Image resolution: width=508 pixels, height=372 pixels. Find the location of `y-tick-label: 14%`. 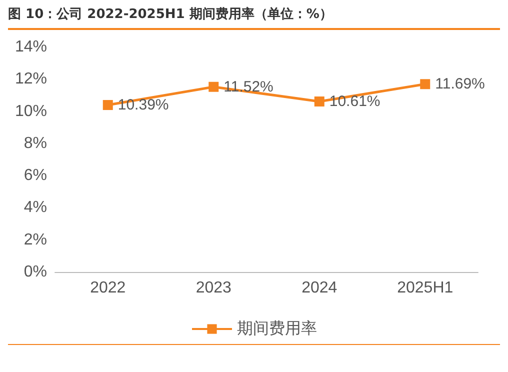

y-tick-label: 14% is located at coordinates (30, 47).